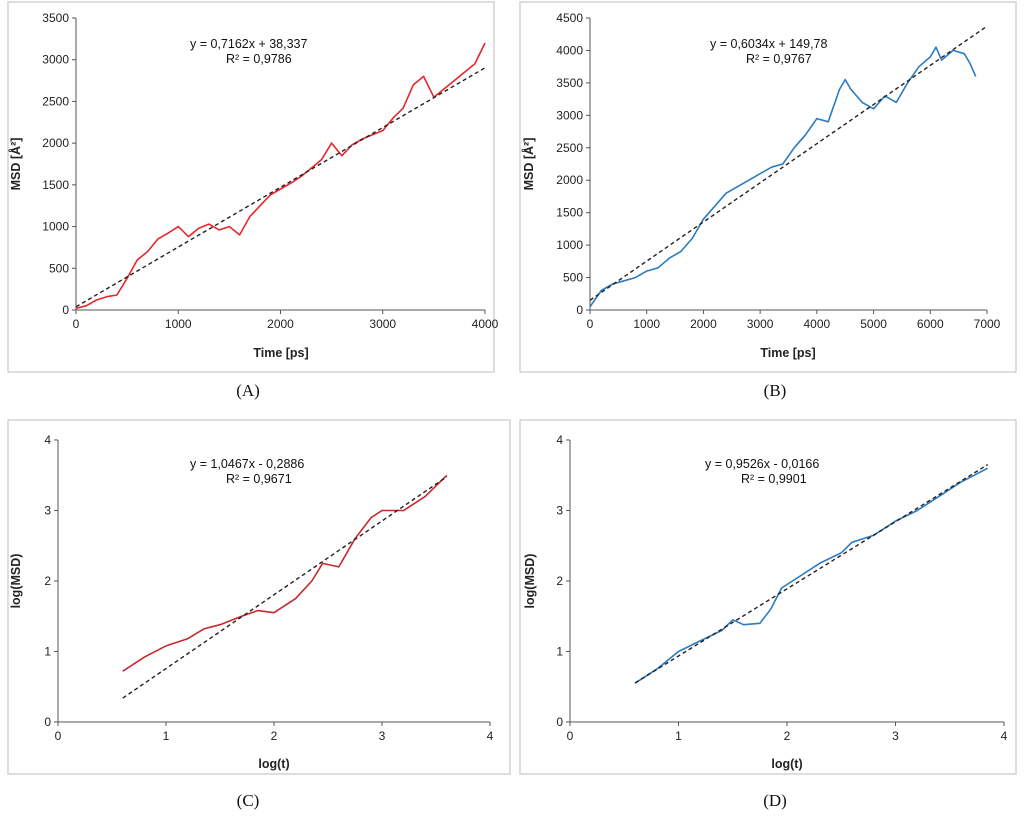  What do you see at coordinates (55, 143) in the screenshot?
I see `y-tick-label-a: 2000` at bounding box center [55, 143].